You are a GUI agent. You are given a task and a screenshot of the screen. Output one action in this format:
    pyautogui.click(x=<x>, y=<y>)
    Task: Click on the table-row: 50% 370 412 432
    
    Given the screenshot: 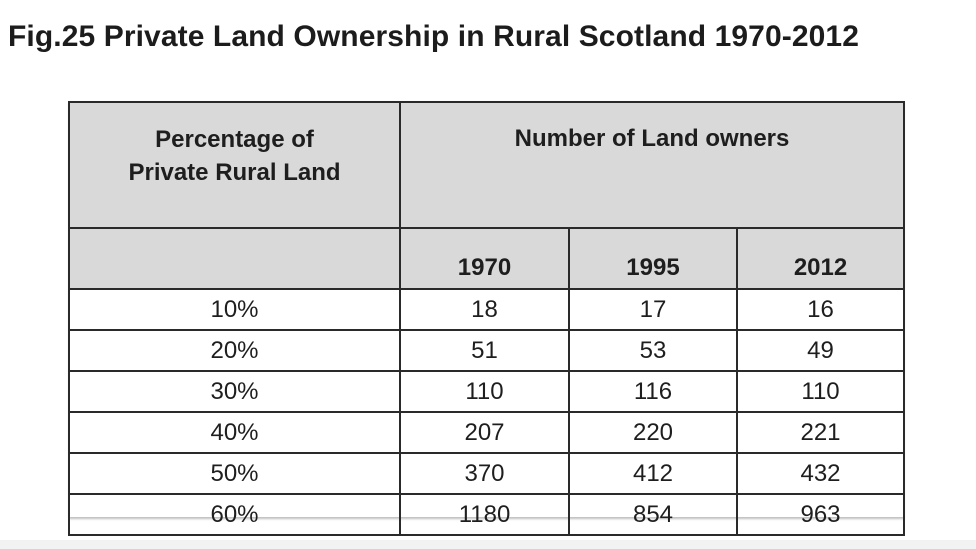 What is the action you would take?
    pyautogui.click(x=487, y=473)
    